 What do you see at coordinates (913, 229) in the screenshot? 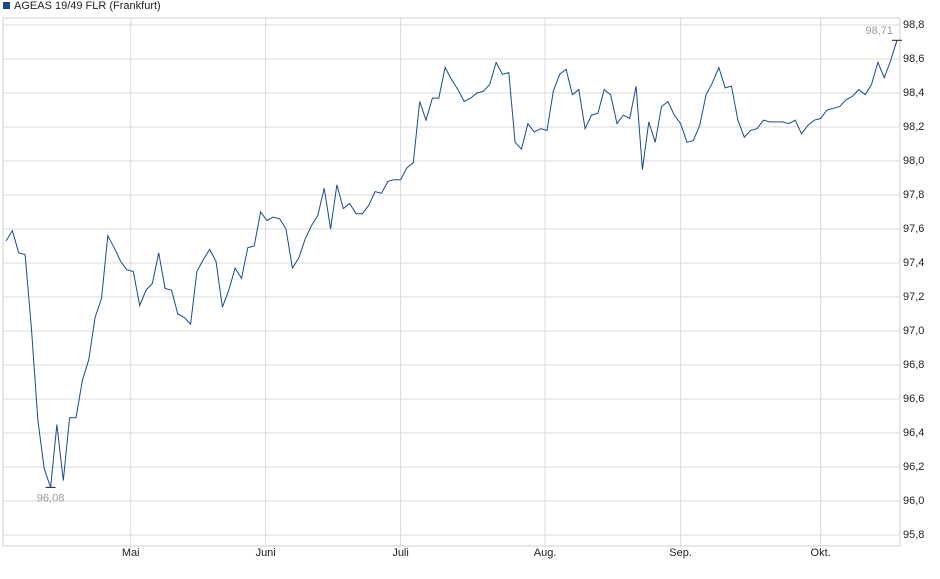
I see `y-tick-label: 97,6` at bounding box center [913, 229].